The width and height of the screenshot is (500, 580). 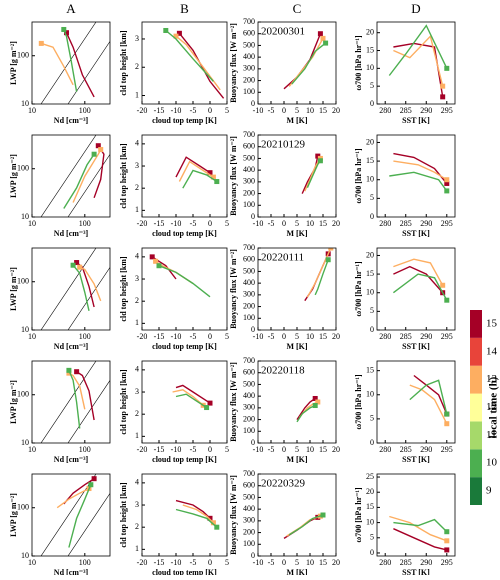 What do you see at coordinates (184, 8) in the screenshot?
I see `column-header: B` at bounding box center [184, 8].